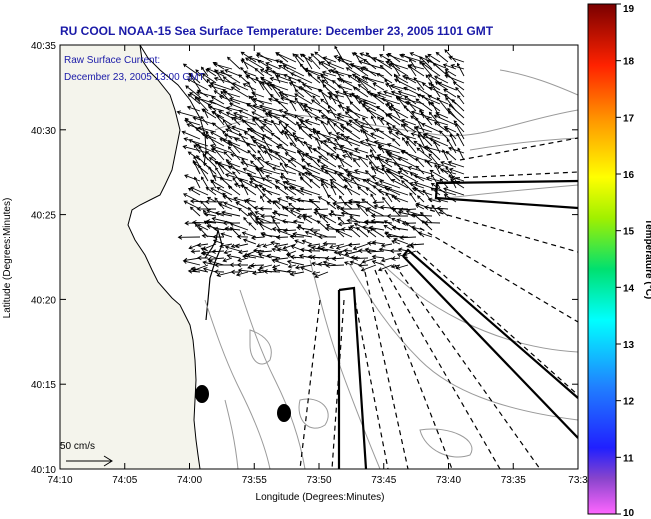  What do you see at coordinates (43, 46) in the screenshot?
I see `y-tick-label: 40:35` at bounding box center [43, 46].